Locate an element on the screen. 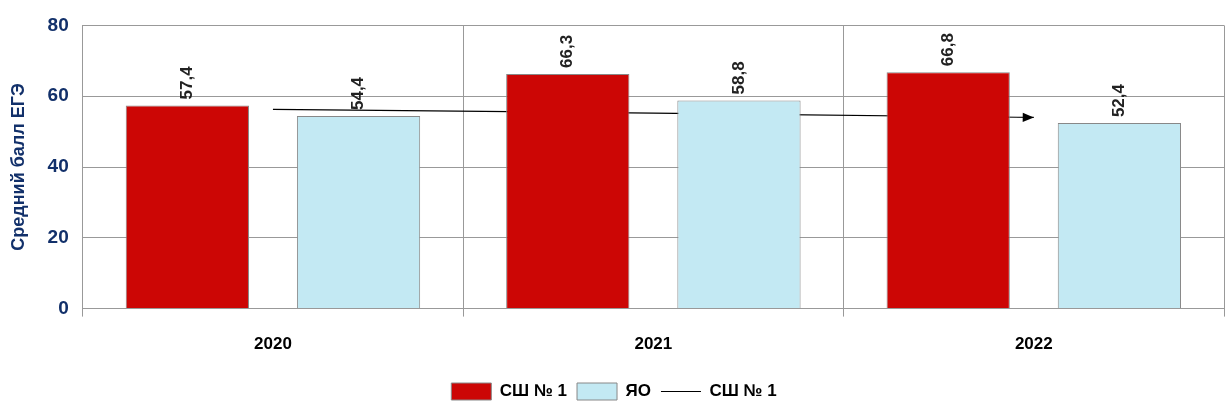 This screenshot has width=1232, height=410. data-label: 54,4 is located at coordinates (358, 93).